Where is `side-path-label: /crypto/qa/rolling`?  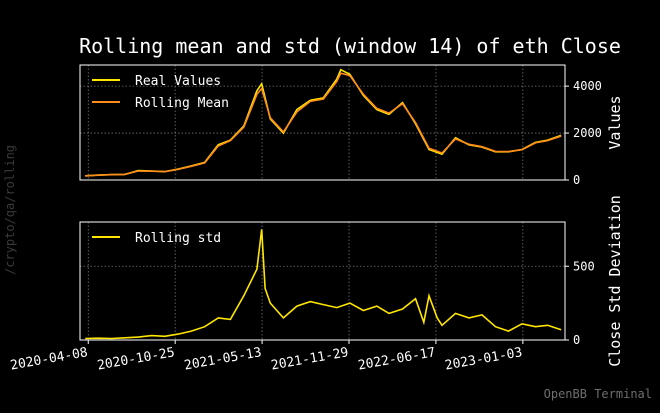
side-path-label: /crypto/qa/rolling is located at coordinates (12, 210).